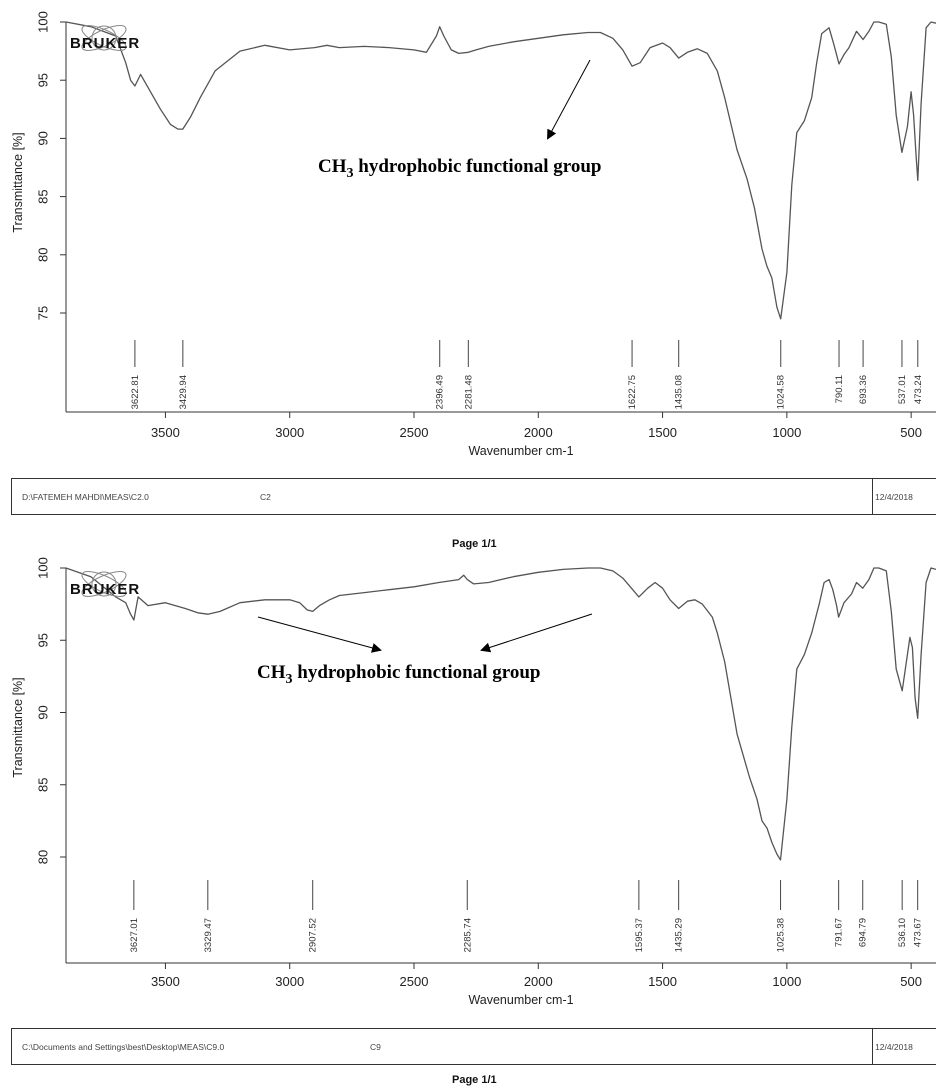 Image resolution: width=936 pixels, height=1088 pixels. Describe the element at coordinates (183, 392) in the screenshot. I see `peak-label: 3429.94` at that location.